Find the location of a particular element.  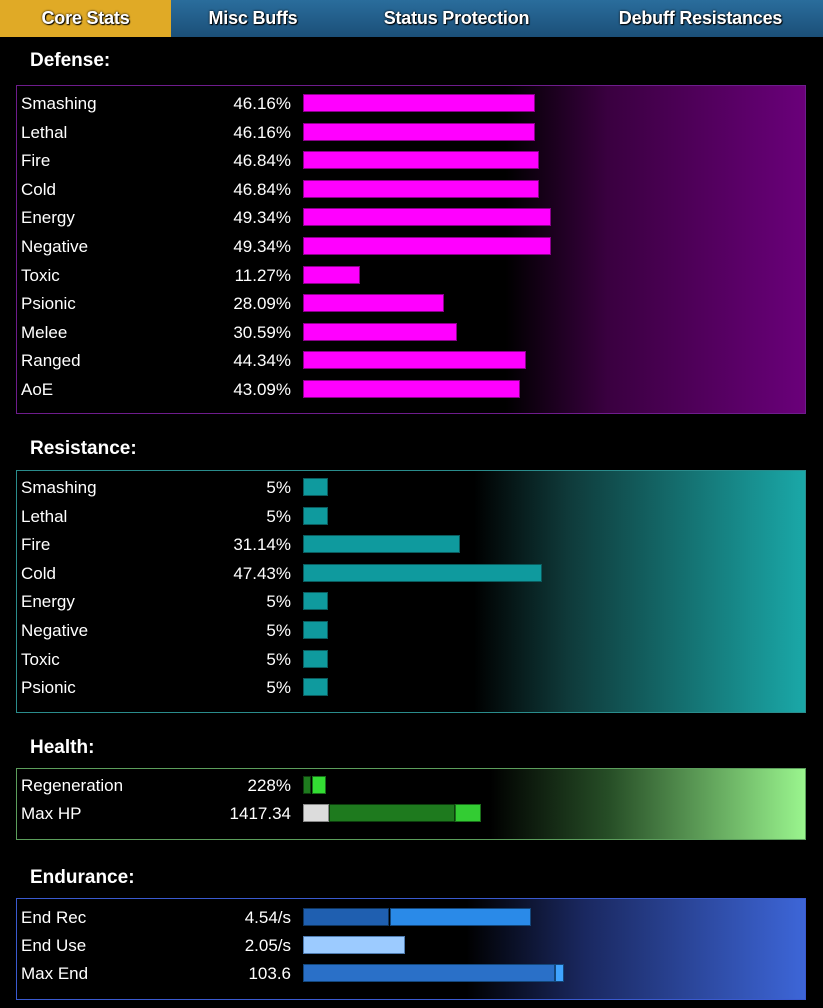

endurance-row-end-rec: End Rec 4.54/s is located at coordinates (406, 918).